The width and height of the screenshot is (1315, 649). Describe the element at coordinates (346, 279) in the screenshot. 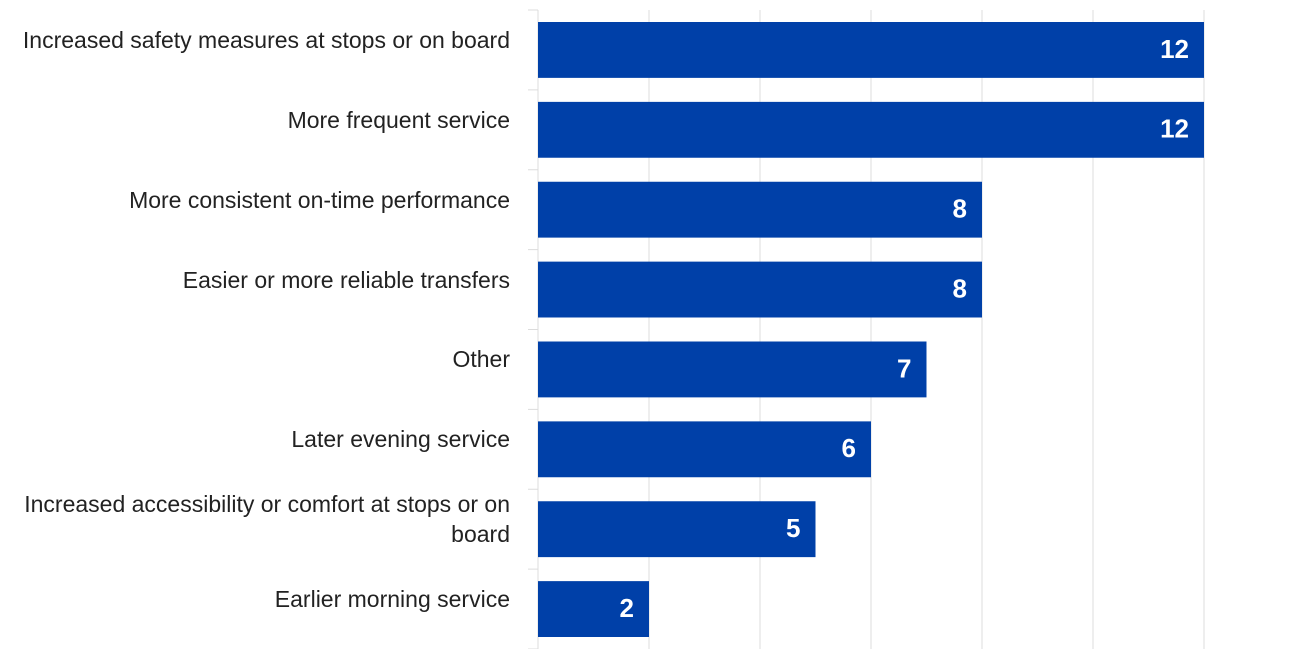

I see `category-label: Easier or more reliable transfers` at that location.